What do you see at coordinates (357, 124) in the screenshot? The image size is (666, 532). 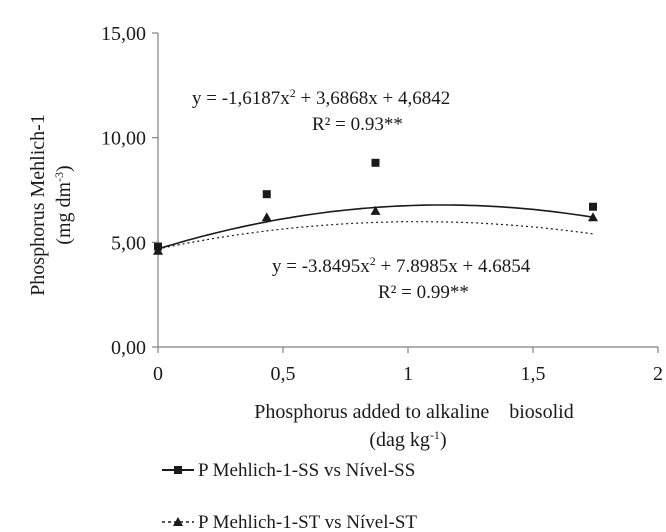 I see `r2-ss: R² = 0.93**` at bounding box center [357, 124].